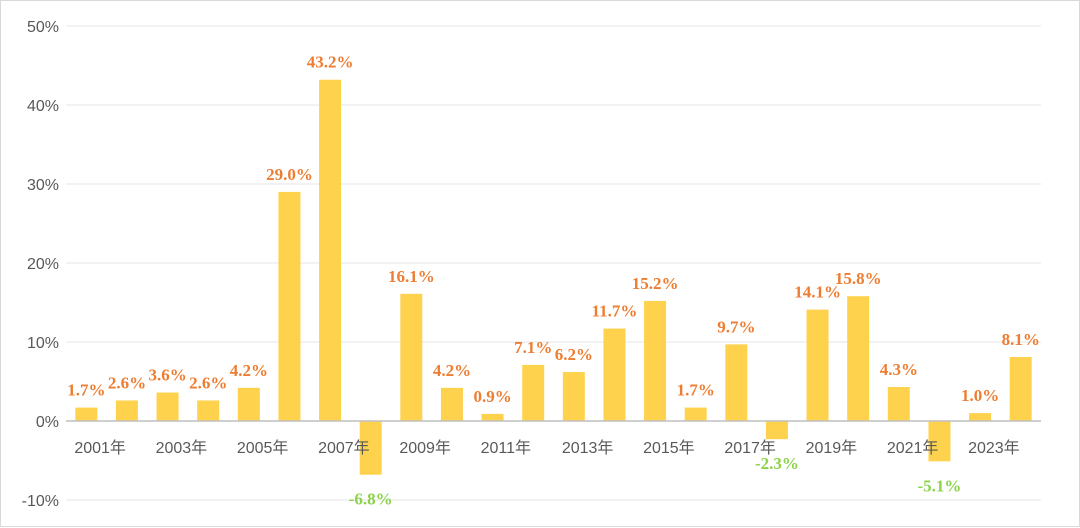 The width and height of the screenshot is (1080, 528). I want to click on x-tick-label: 2001年, so click(100, 448).